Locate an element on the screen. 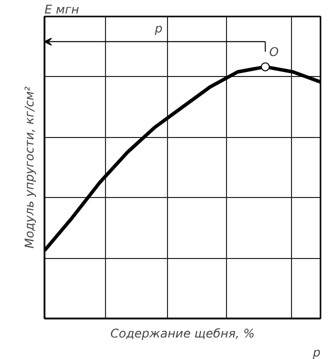 The height and width of the screenshot is (359, 336). text: Е мгн is located at coordinates (62, 9).